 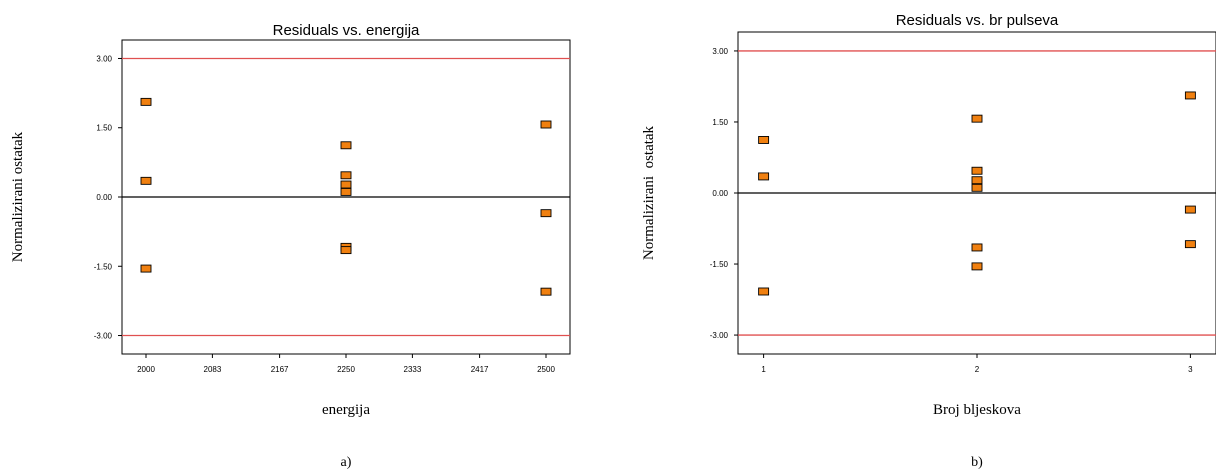 I want to click on x-tick-label: 2333, so click(x=413, y=369).